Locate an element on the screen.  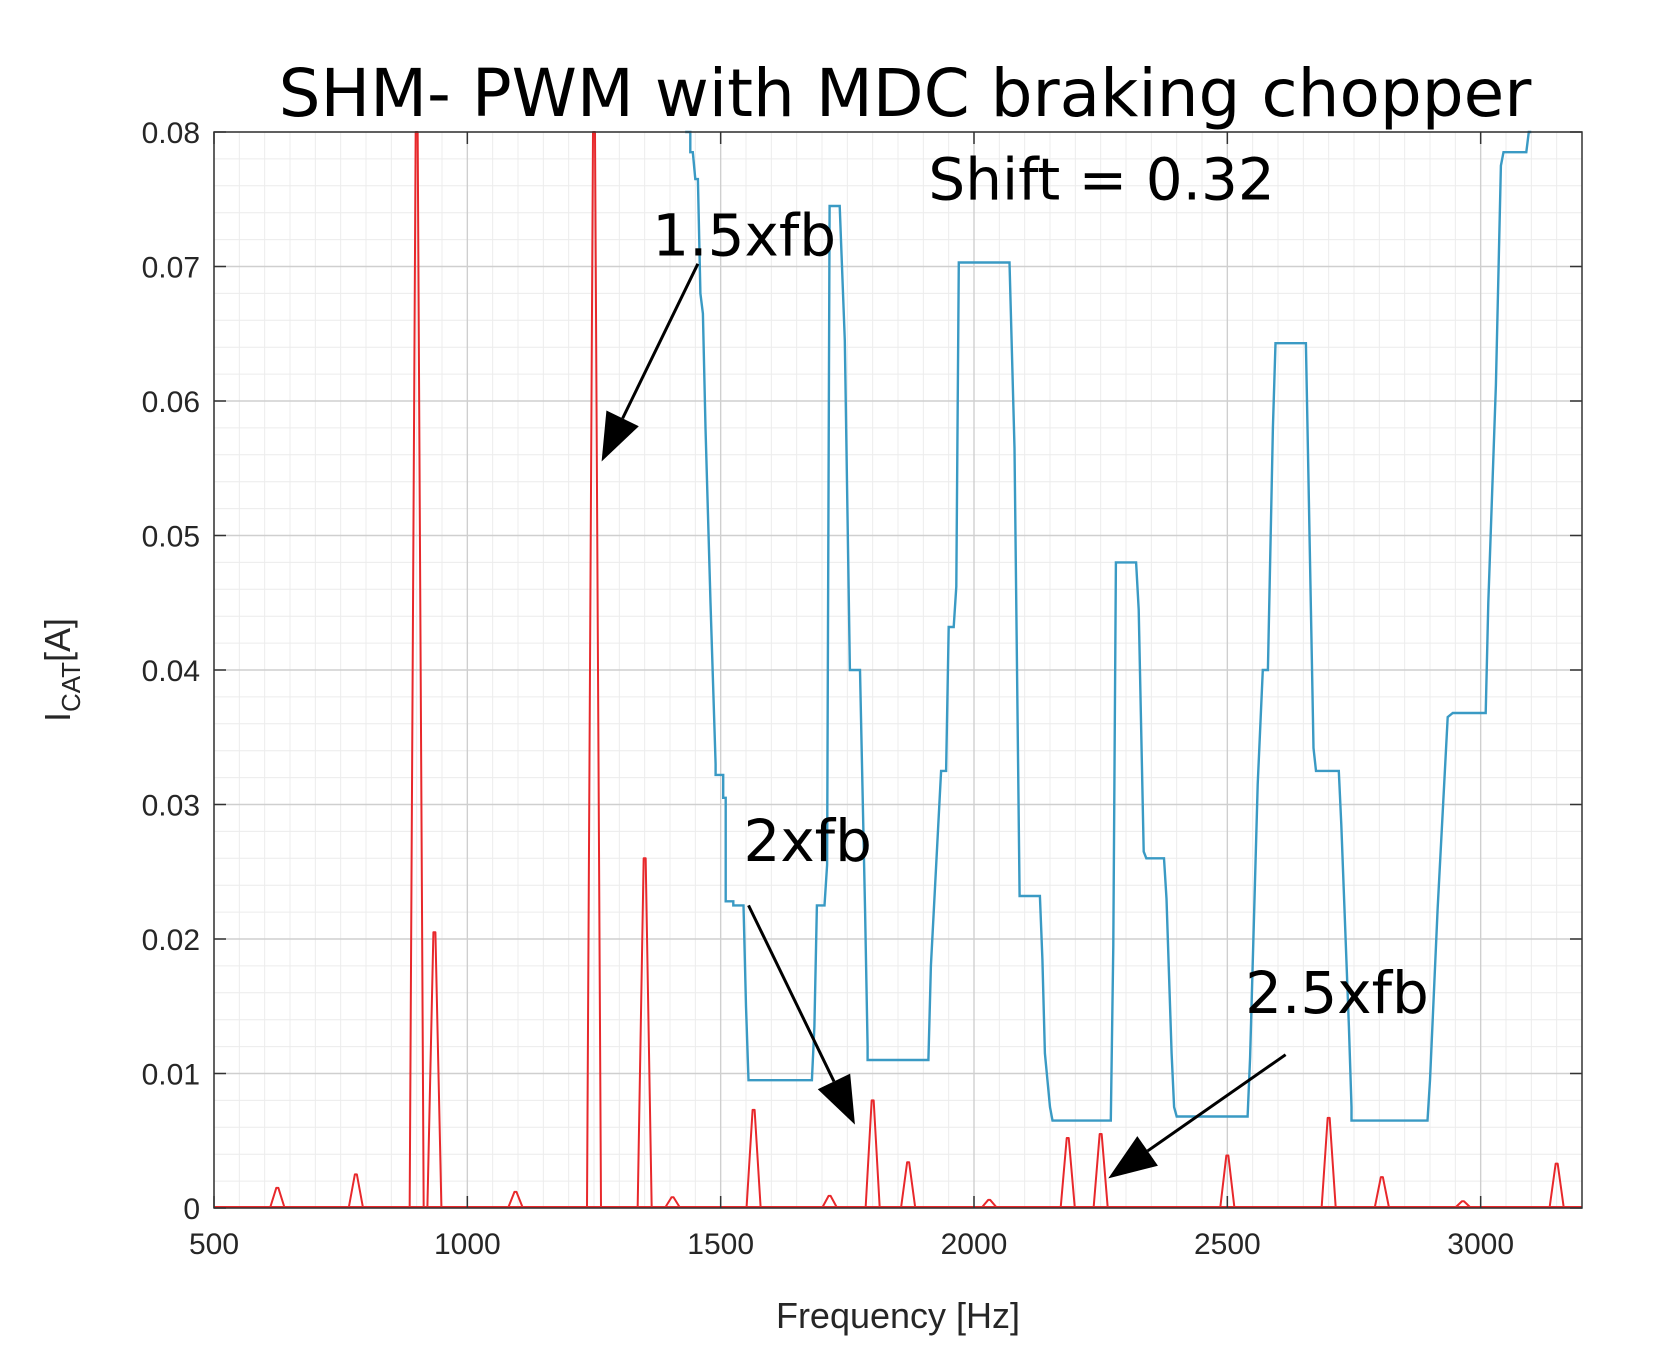
y-axis-title: ICAT[A] is located at coordinates (61, 670).